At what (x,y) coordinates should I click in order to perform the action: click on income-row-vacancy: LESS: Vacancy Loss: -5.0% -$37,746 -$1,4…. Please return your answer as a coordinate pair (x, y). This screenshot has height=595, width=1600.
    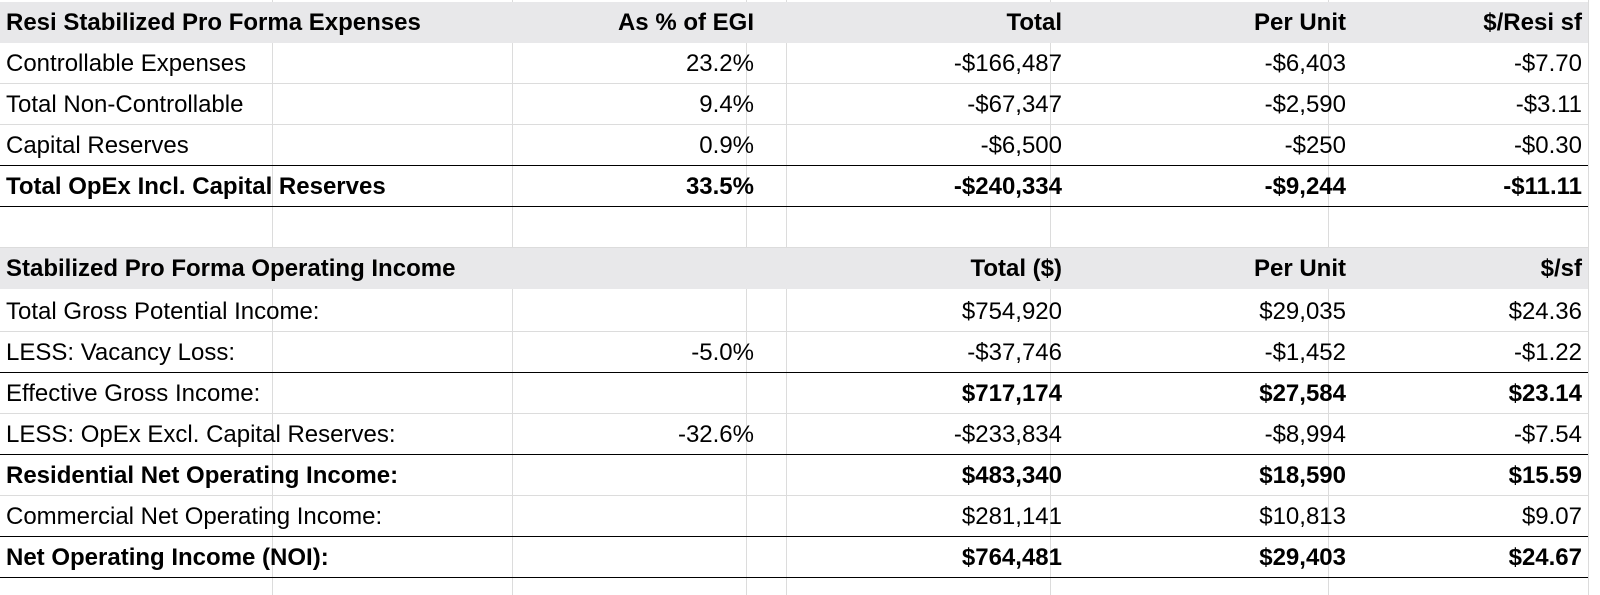
    Looking at the image, I should click on (794, 352).